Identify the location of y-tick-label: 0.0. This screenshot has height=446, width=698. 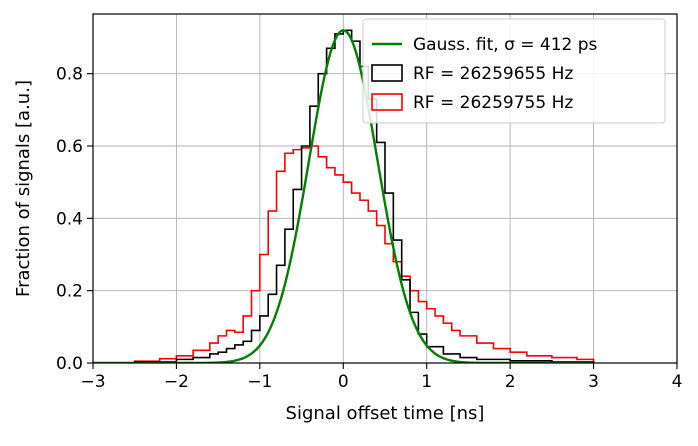
(69, 364).